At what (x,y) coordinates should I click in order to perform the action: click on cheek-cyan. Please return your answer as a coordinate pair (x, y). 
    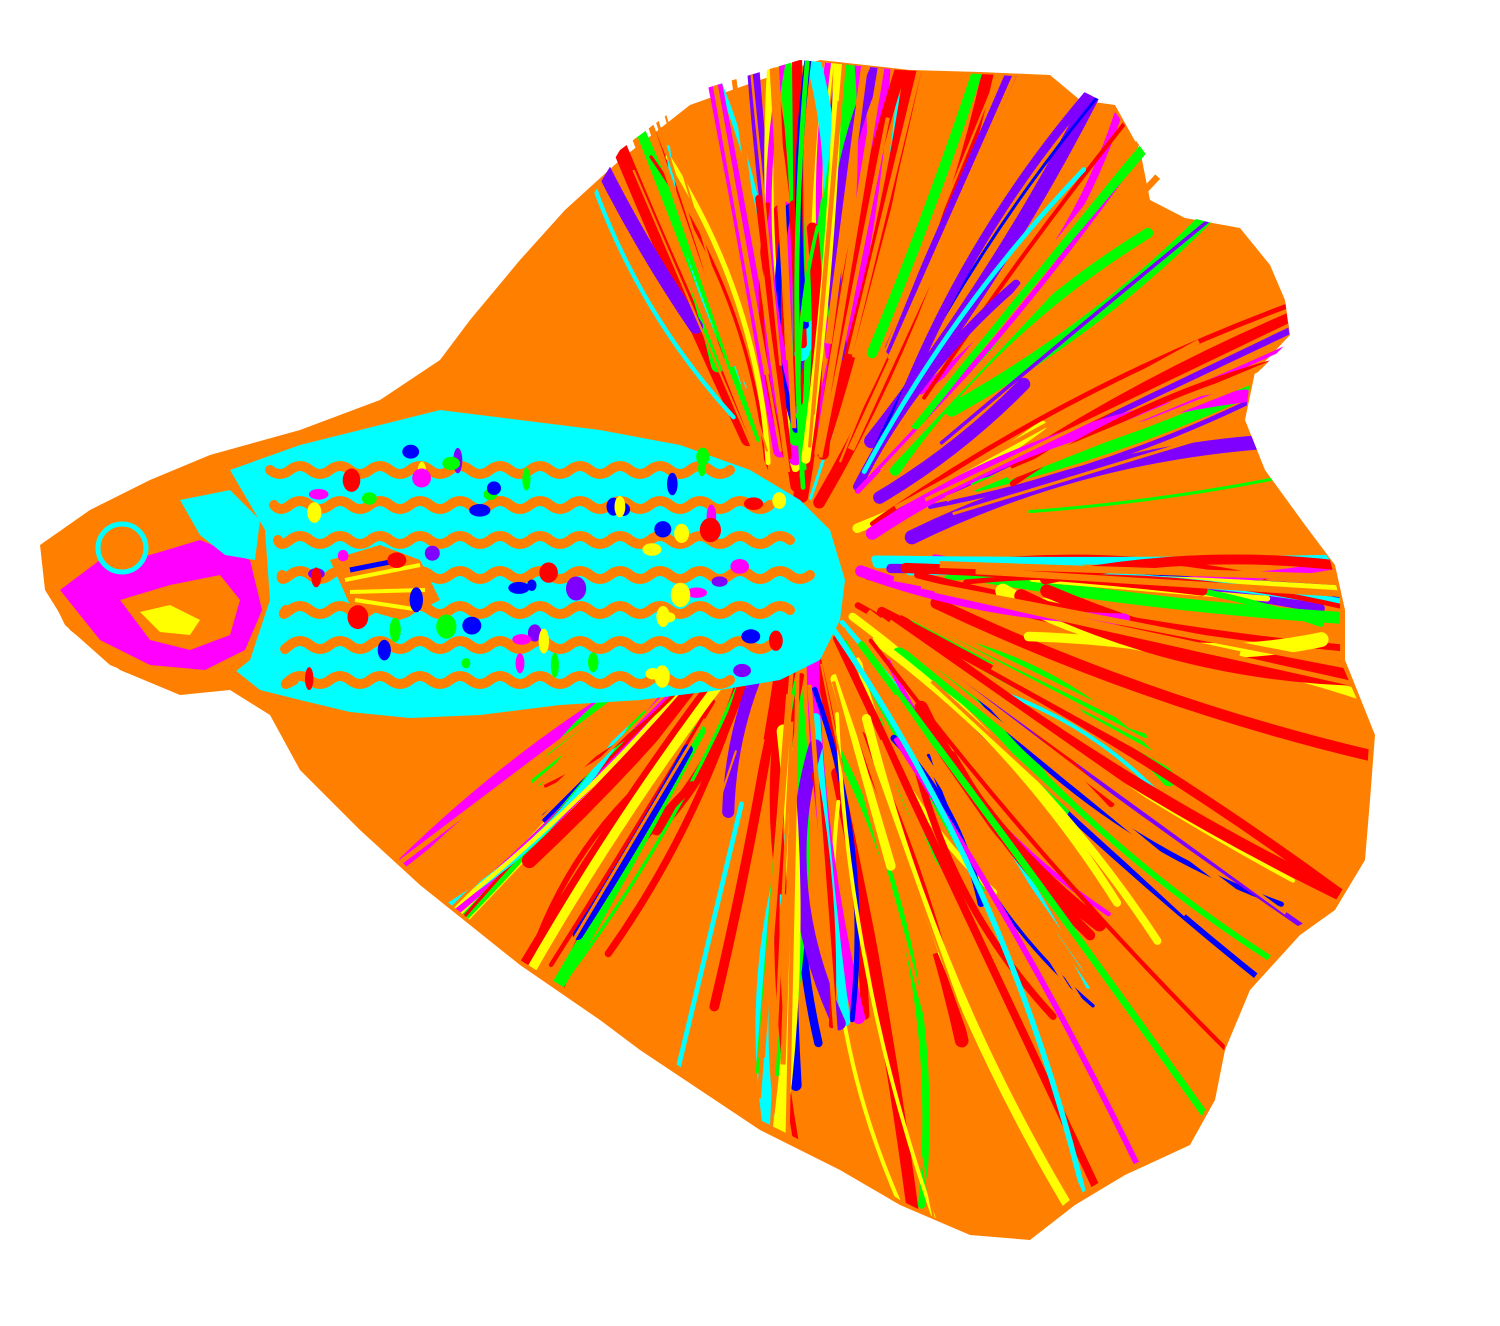
    Looking at the image, I should click on (220, 525).